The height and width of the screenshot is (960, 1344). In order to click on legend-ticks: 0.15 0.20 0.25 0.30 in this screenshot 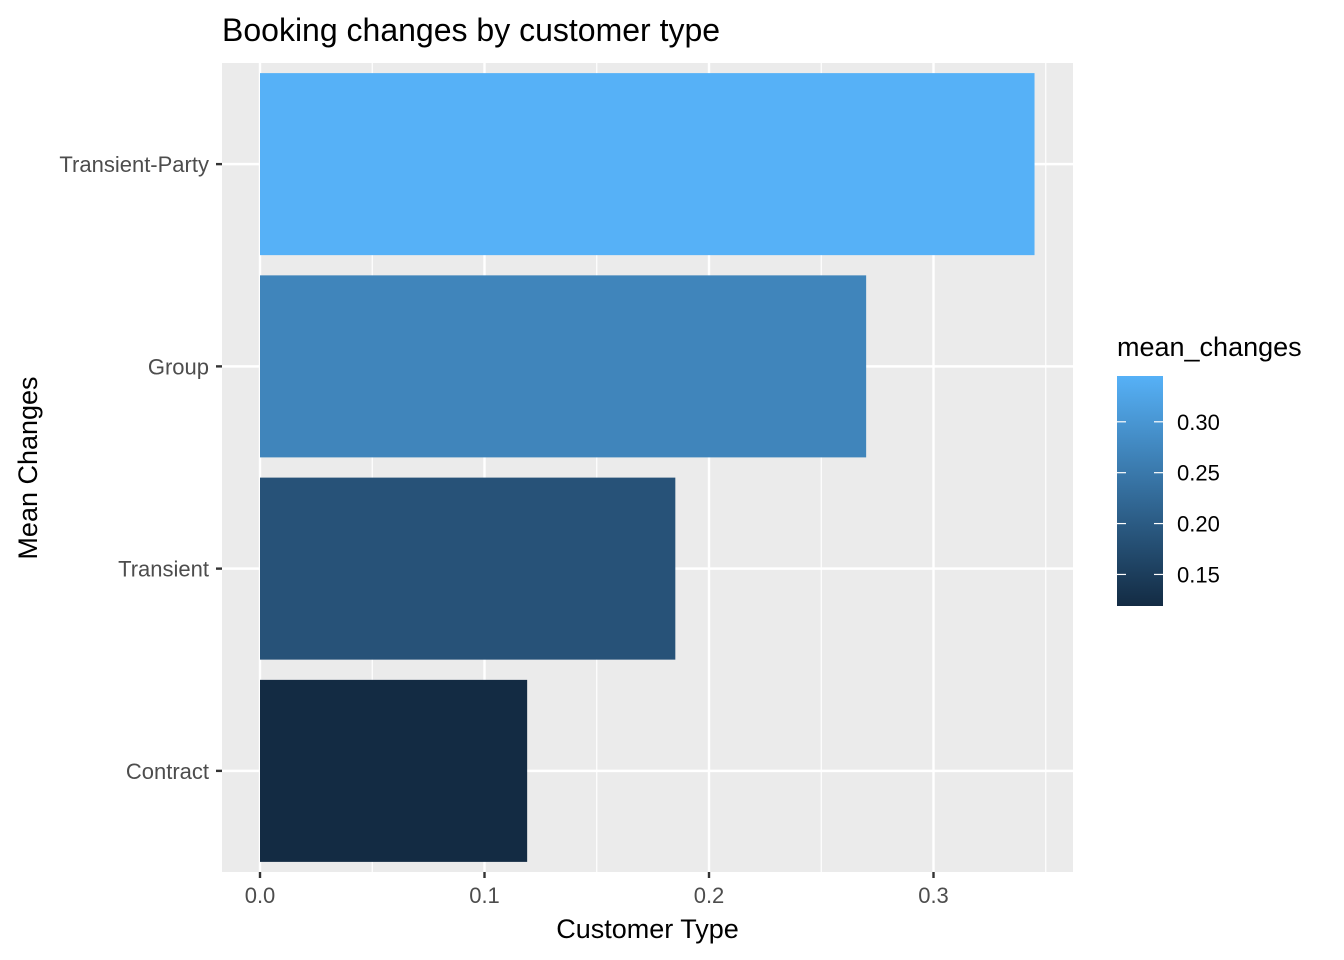, I will do `click(1168, 498)`.